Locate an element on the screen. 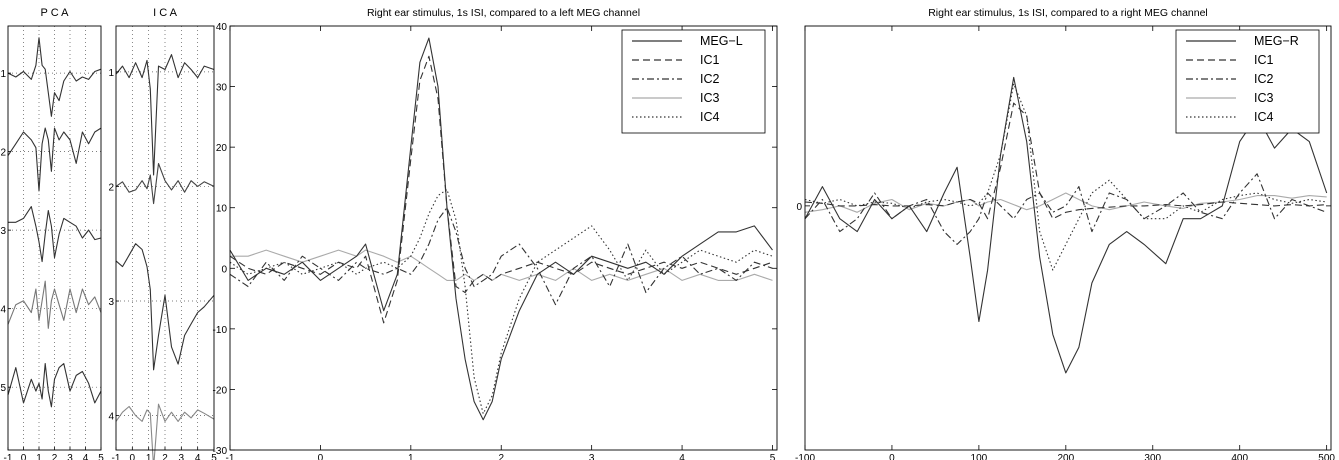  chart-0-plot is located at coordinates (54, 238).